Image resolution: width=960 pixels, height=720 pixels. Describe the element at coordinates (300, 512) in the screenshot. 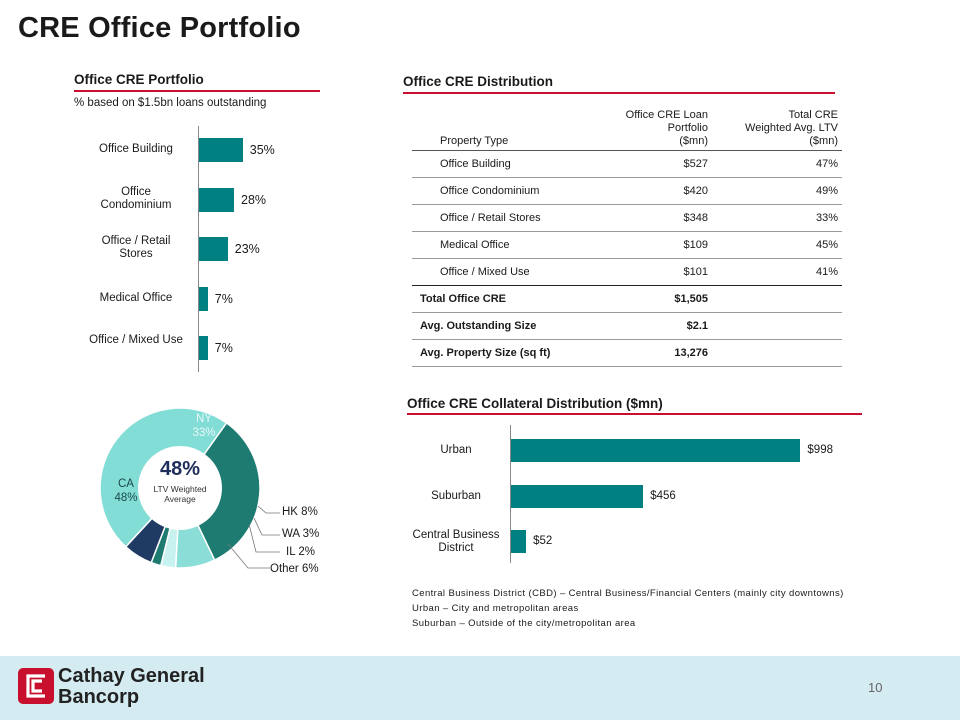

I see `callout-hk: HK 8%` at that location.